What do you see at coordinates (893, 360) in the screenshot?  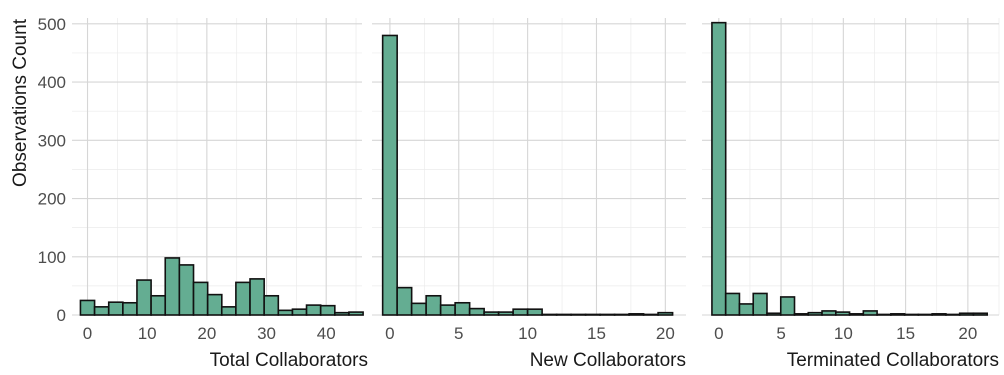 I see `x-axis-title: Terminated Collaborators` at bounding box center [893, 360].